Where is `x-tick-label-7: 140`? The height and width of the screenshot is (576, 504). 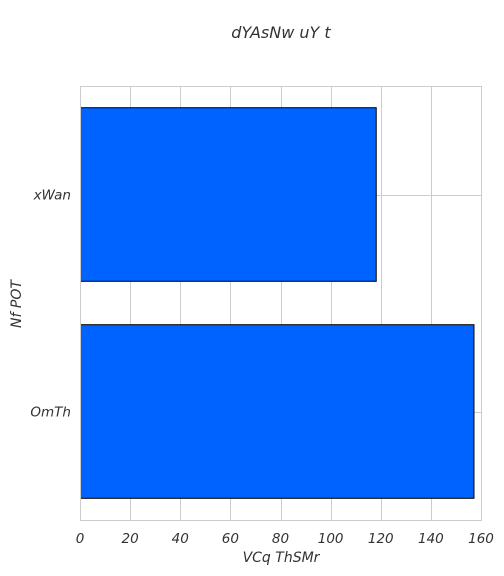
x-tick-label-7: 140 is located at coordinates (431, 539).